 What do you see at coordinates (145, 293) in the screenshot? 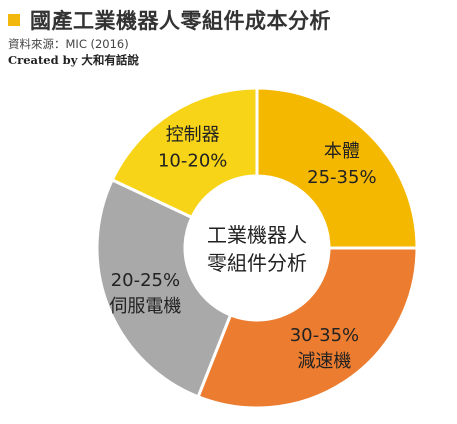
I see `slice-label-3: 20-25% 伺服電機` at bounding box center [145, 293].